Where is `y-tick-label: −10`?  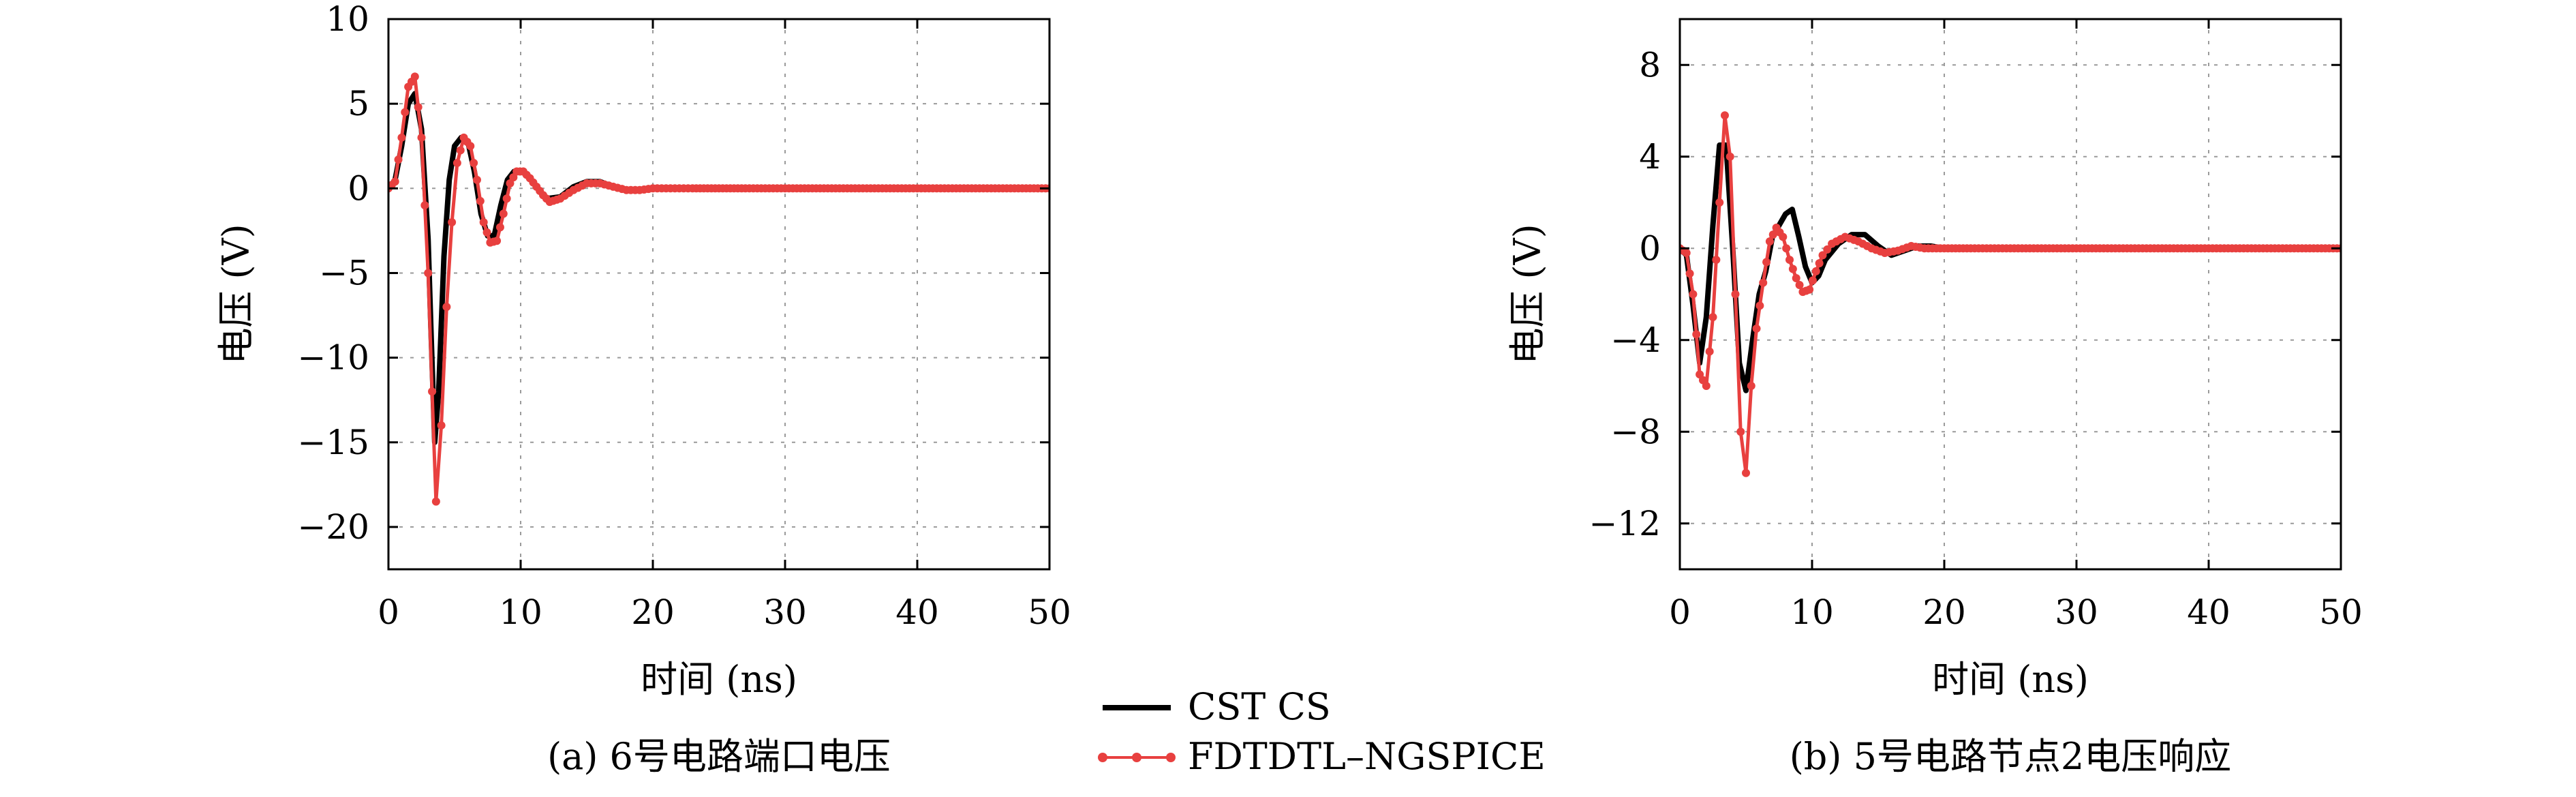 y-tick-label: −10 is located at coordinates (333, 358).